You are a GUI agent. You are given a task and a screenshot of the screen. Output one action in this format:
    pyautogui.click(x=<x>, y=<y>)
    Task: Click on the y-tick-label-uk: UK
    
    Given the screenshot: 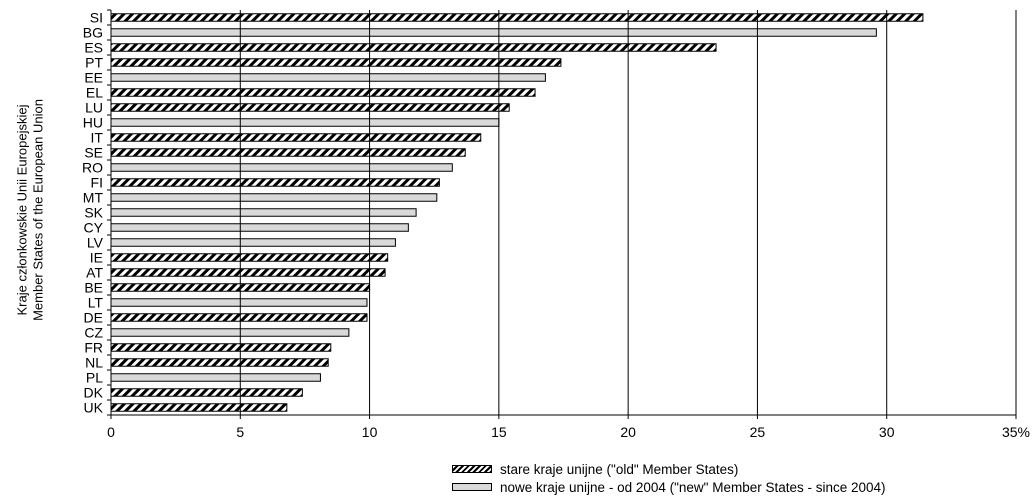 What is the action you would take?
    pyautogui.click(x=94, y=408)
    